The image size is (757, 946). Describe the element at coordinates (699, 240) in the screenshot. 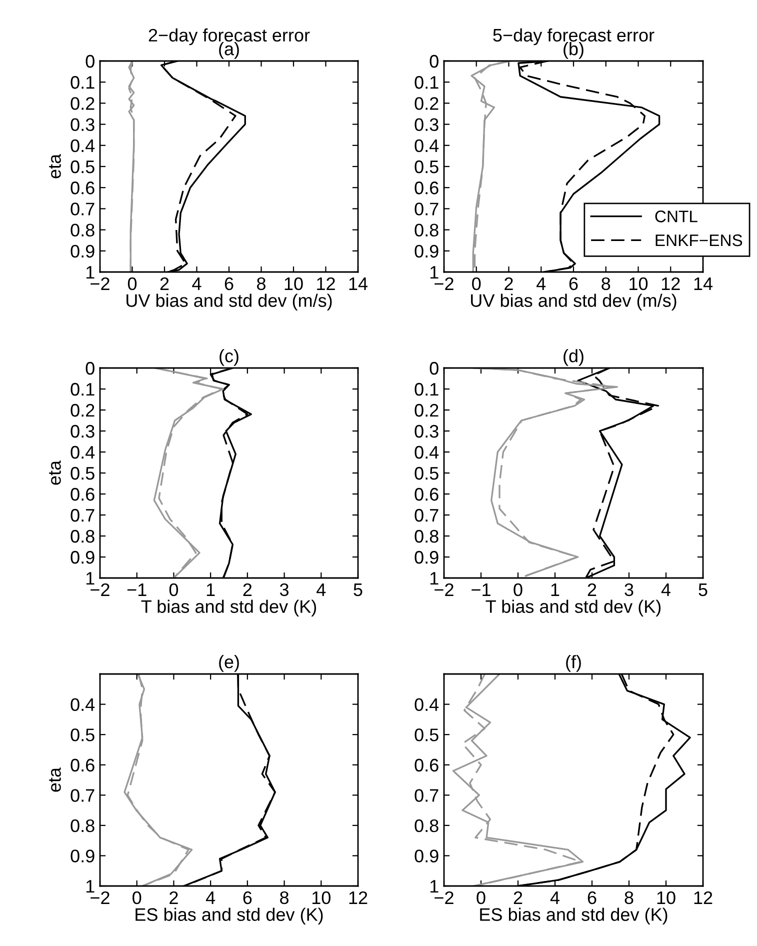

I see `legend-label: ENKF−ENS` at that location.